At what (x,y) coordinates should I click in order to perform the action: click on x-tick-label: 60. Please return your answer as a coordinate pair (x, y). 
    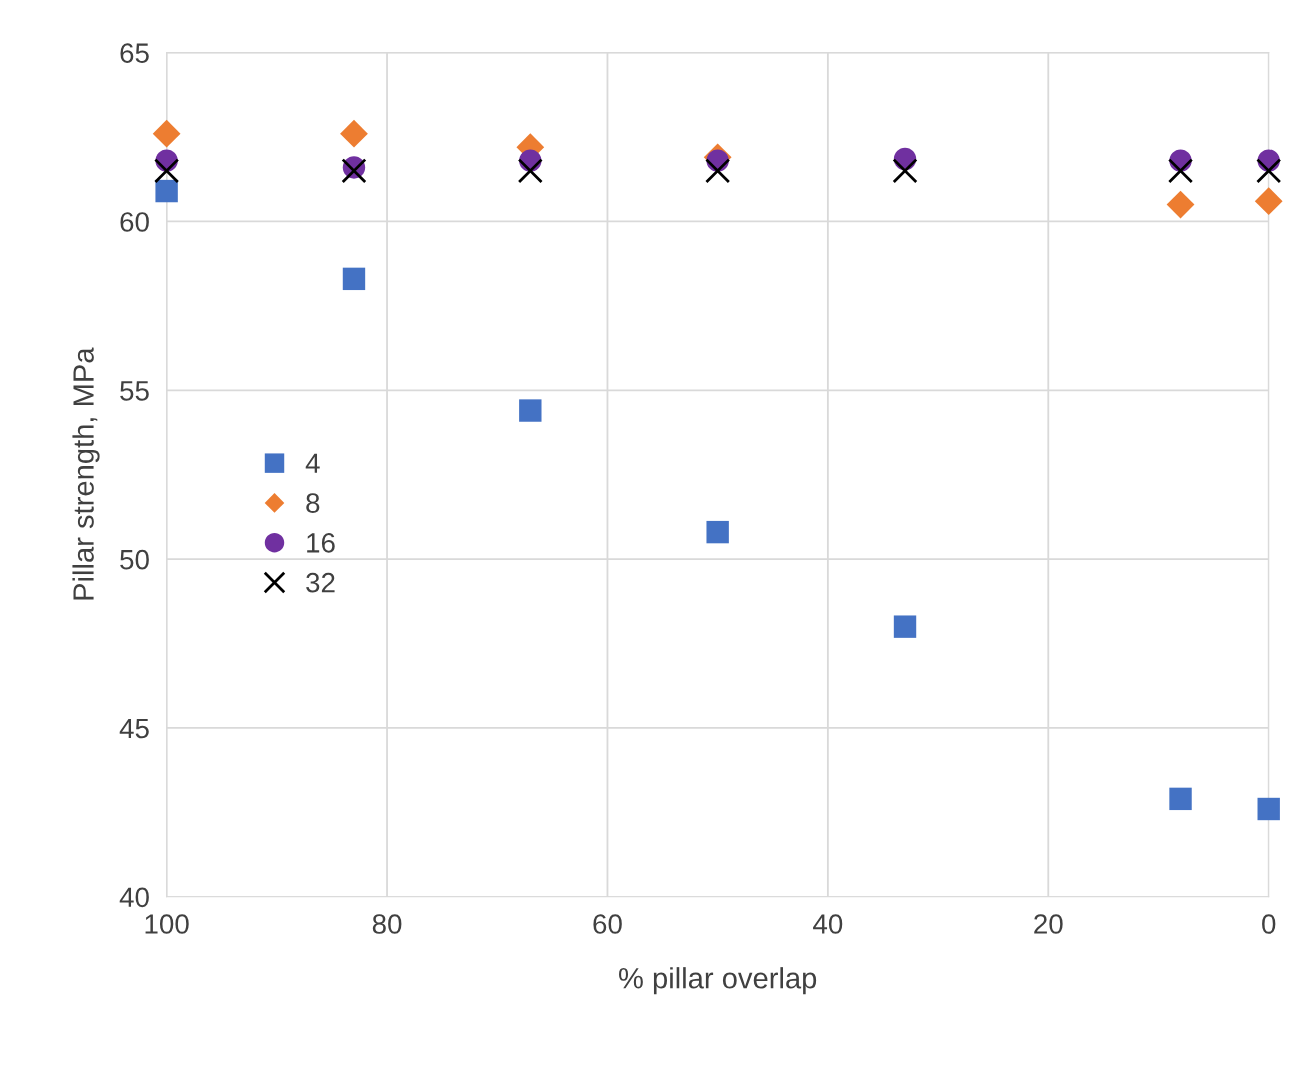
    Looking at the image, I should click on (607, 924).